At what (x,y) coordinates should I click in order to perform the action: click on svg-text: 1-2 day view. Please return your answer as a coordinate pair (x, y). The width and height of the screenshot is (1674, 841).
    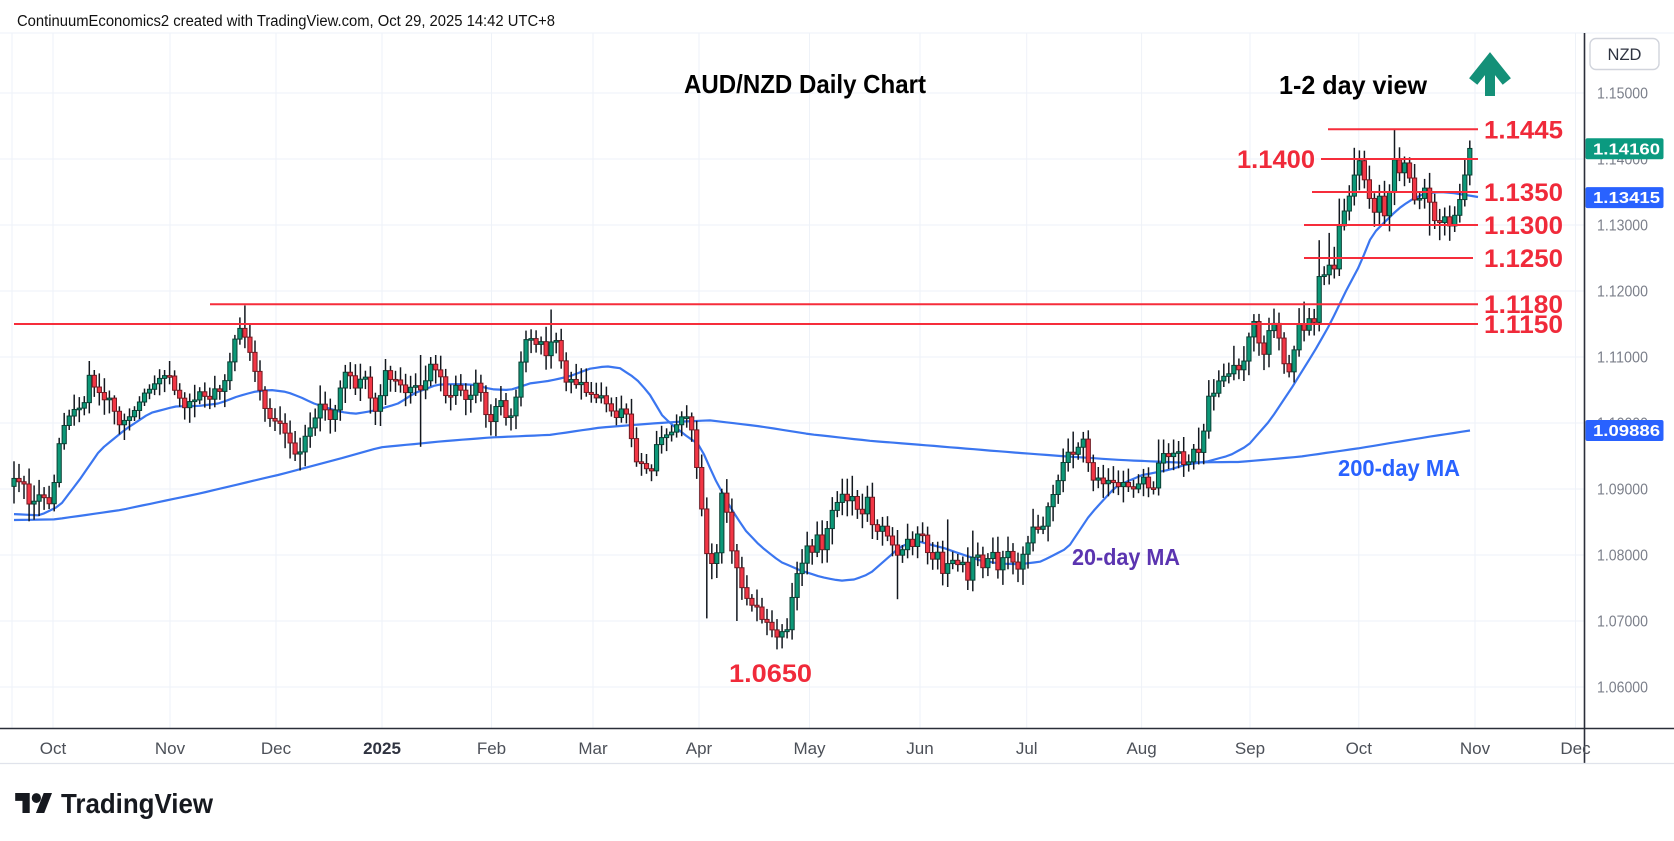
    Looking at the image, I should click on (1353, 85).